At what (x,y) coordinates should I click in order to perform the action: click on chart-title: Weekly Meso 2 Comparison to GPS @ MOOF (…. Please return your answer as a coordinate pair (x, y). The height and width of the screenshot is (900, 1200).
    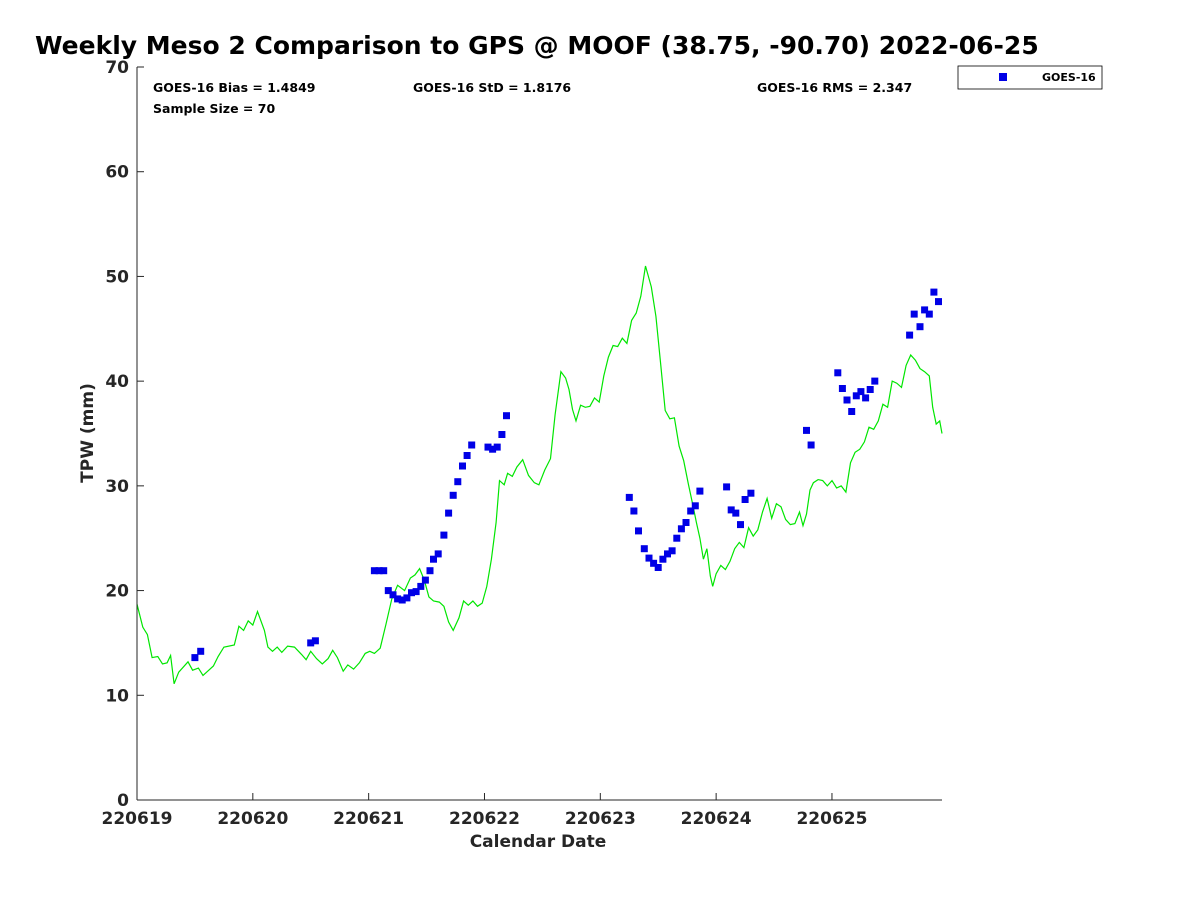
    Looking at the image, I should click on (537, 45).